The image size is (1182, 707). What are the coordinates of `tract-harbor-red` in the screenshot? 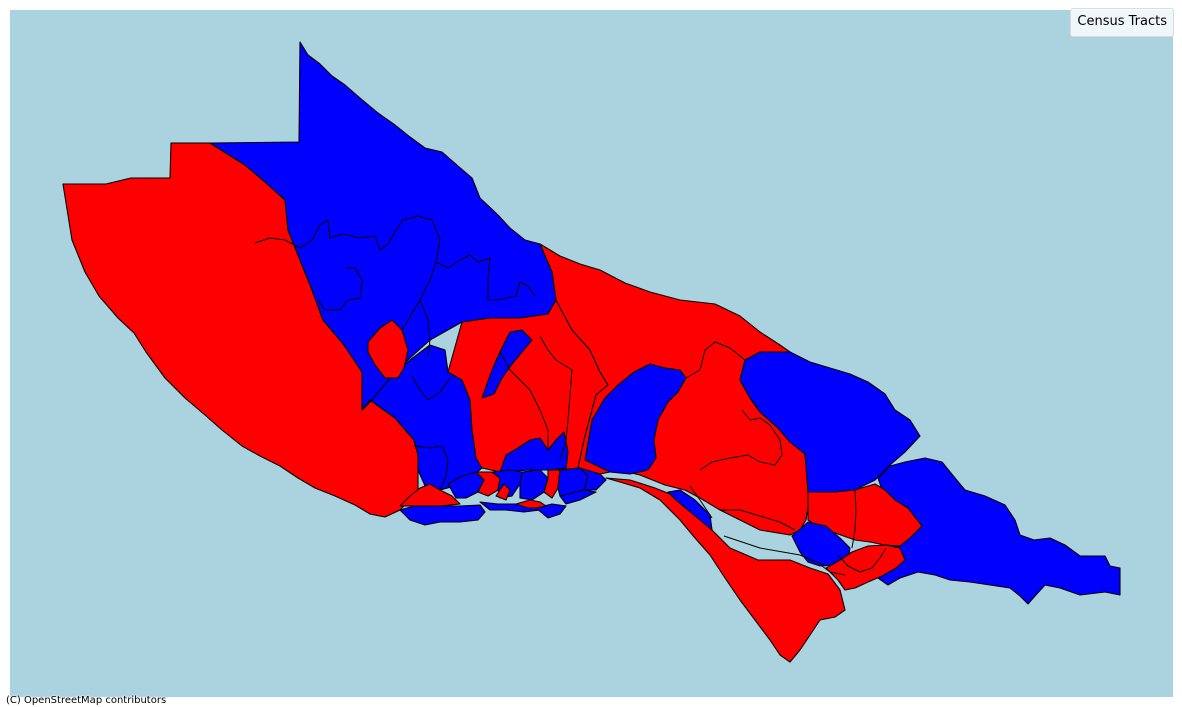 It's located at (865, 567).